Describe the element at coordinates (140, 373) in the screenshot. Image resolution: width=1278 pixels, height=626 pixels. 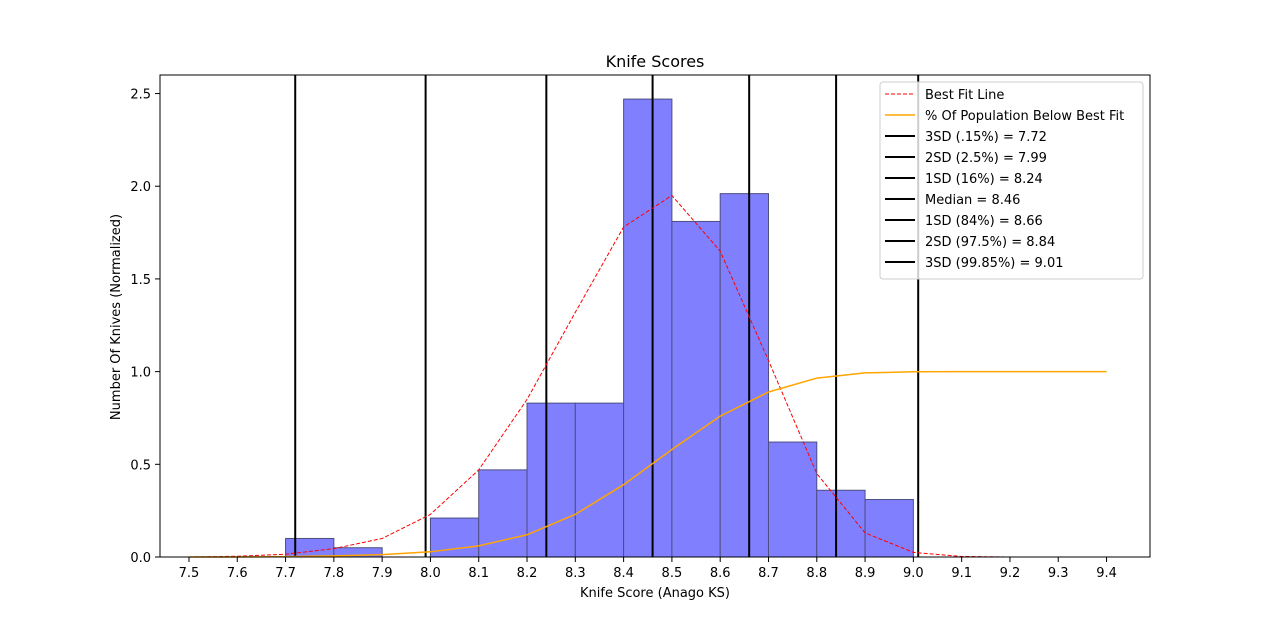
I see `y-tick-label: 1.0` at that location.